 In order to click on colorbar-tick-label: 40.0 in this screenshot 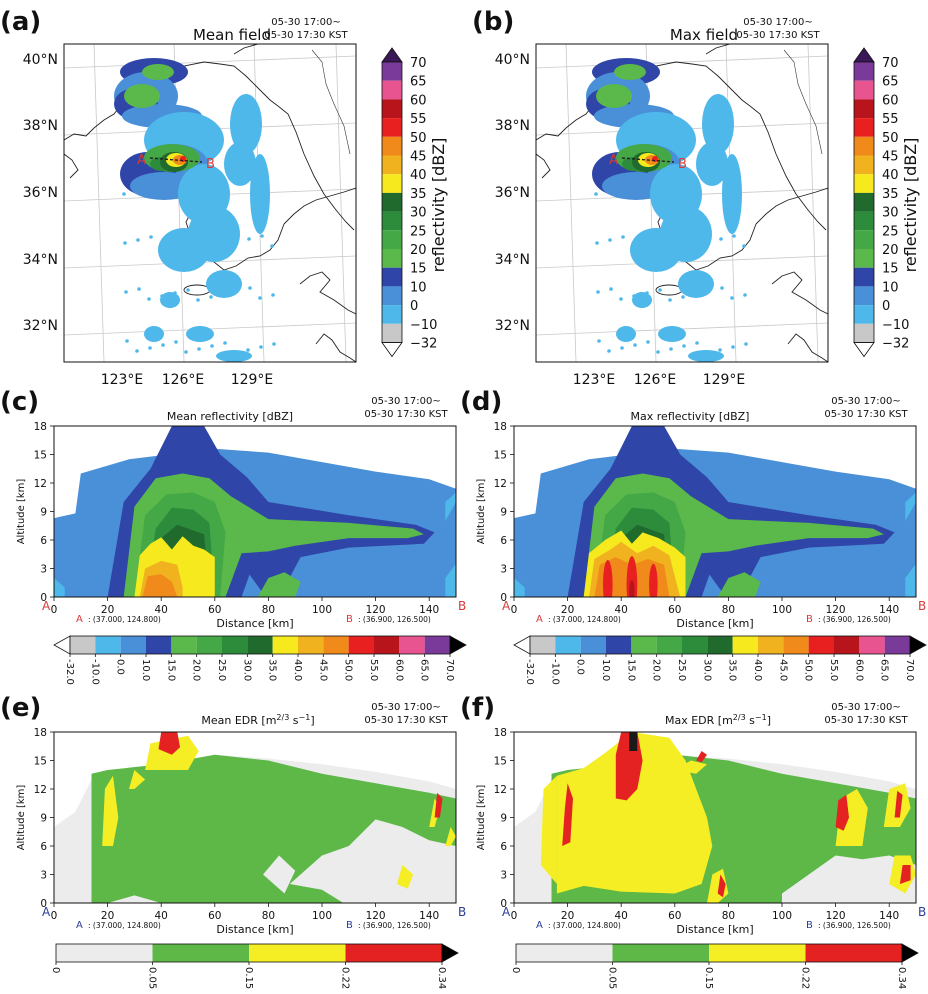, I will do `click(757, 670)`.